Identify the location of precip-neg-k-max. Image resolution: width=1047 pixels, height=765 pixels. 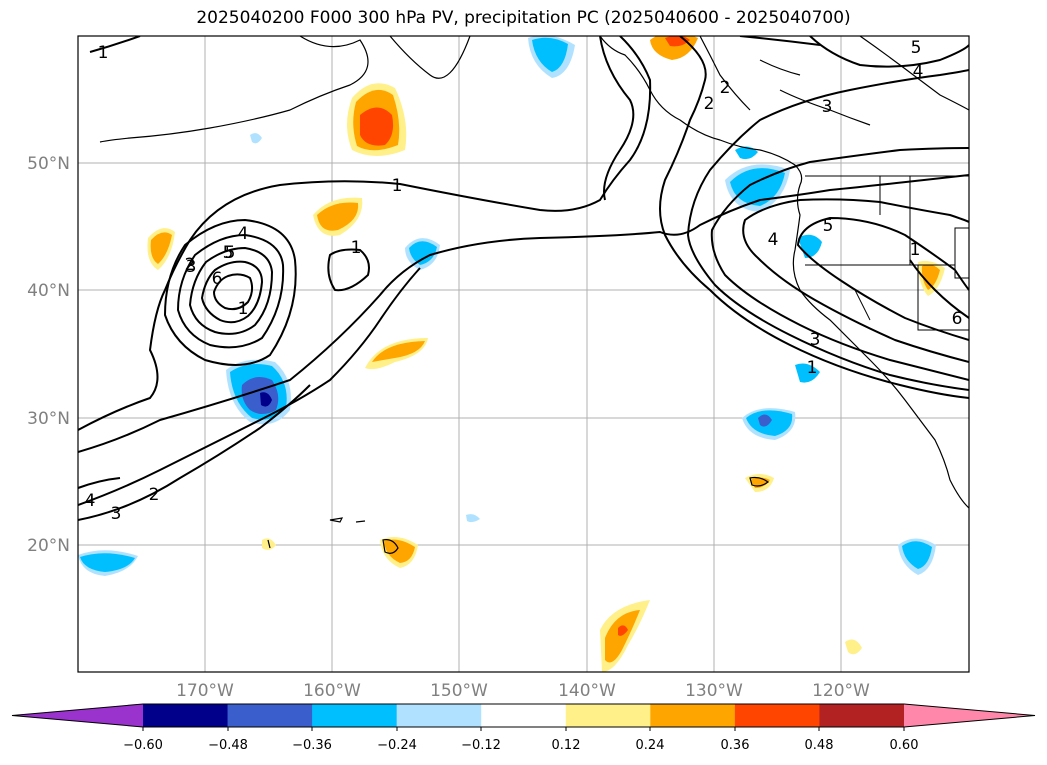
(765, 420).